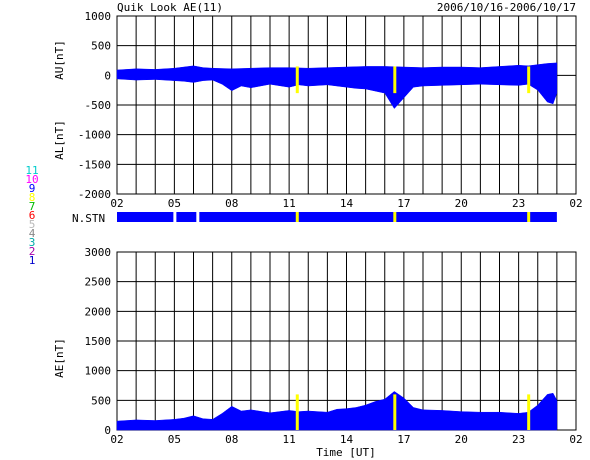 The image size is (590, 460). What do you see at coordinates (107, 430) in the screenshot?
I see `ae-ytick-label: 0` at bounding box center [107, 430].